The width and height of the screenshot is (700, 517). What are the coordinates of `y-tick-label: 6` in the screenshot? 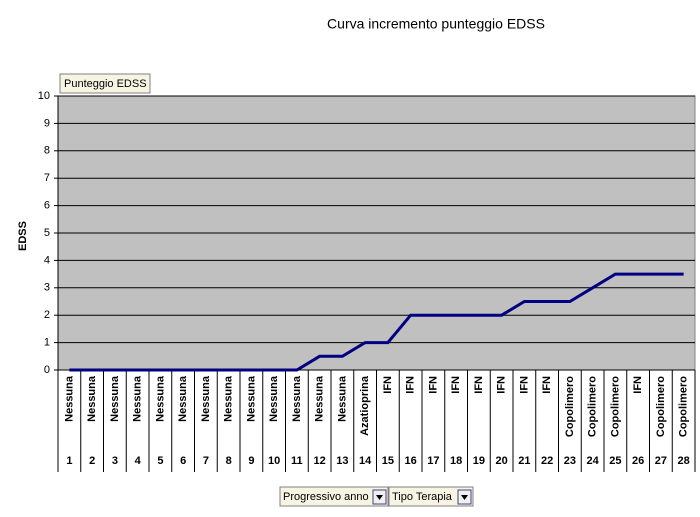 It's located at (47, 206).